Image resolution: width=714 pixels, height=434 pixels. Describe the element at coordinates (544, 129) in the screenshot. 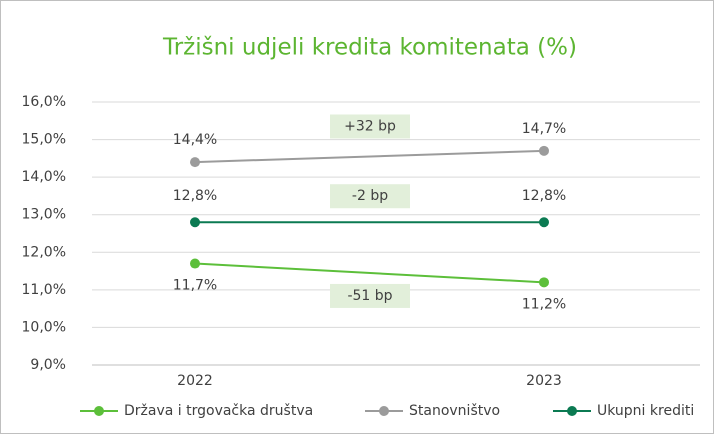

I see `value-label: 14,7%` at that location.